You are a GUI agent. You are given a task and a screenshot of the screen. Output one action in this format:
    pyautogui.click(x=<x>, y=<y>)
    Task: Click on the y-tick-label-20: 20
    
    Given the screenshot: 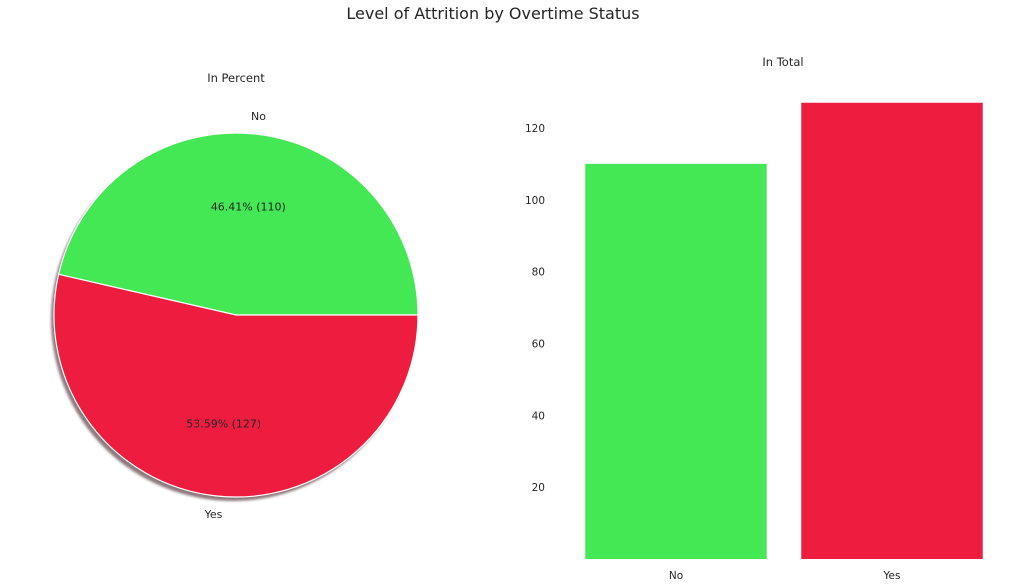 What is the action you would take?
    pyautogui.click(x=538, y=488)
    